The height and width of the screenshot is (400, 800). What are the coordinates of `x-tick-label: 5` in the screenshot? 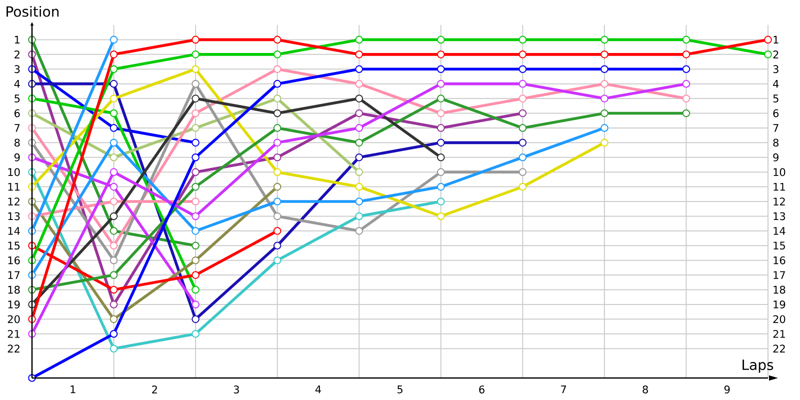 It's located at (399, 390).